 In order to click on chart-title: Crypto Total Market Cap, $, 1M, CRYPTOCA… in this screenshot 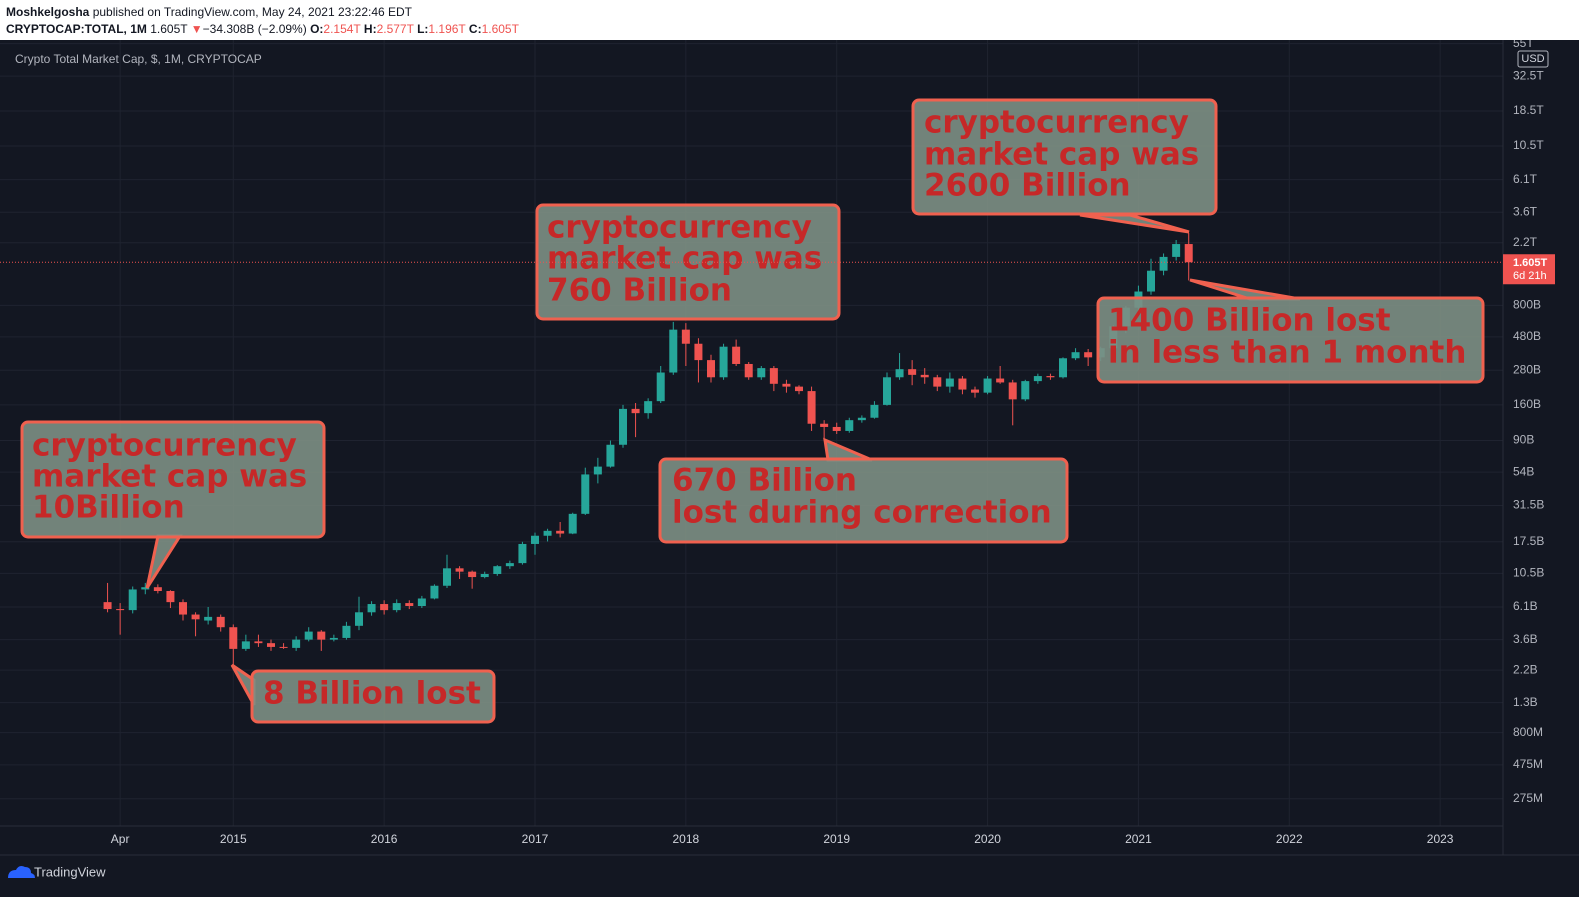, I will do `click(138, 59)`.